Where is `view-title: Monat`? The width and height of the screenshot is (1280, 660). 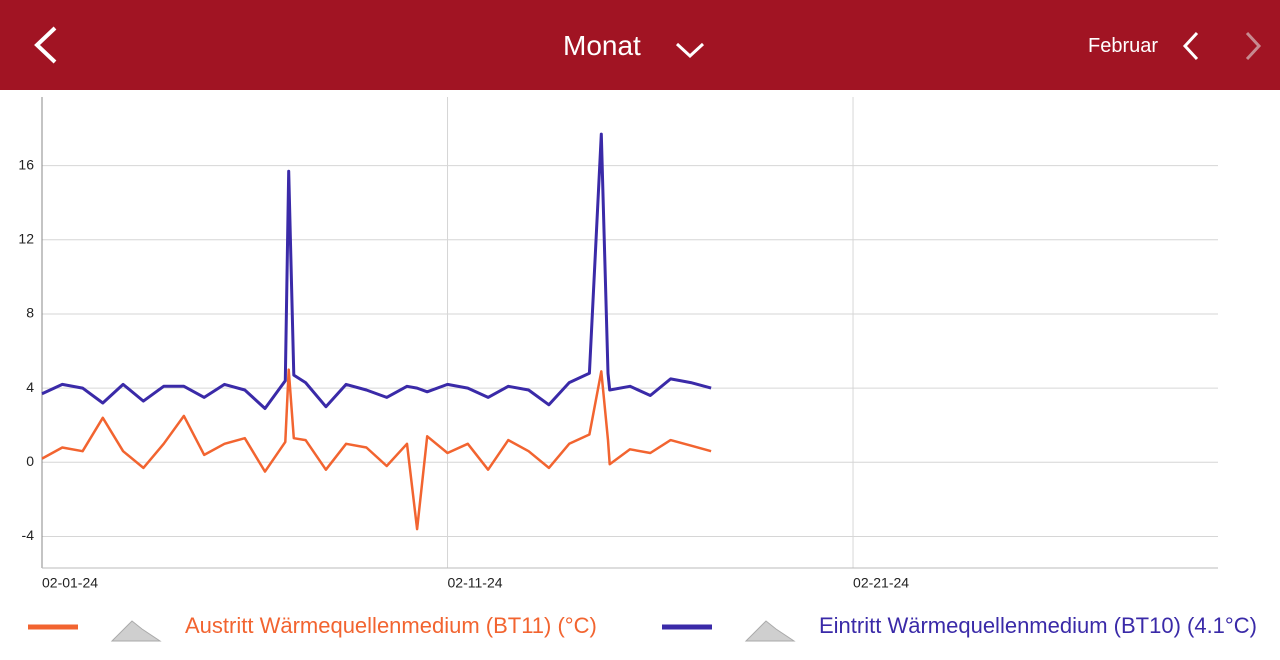
view-title: Monat is located at coordinates (602, 45).